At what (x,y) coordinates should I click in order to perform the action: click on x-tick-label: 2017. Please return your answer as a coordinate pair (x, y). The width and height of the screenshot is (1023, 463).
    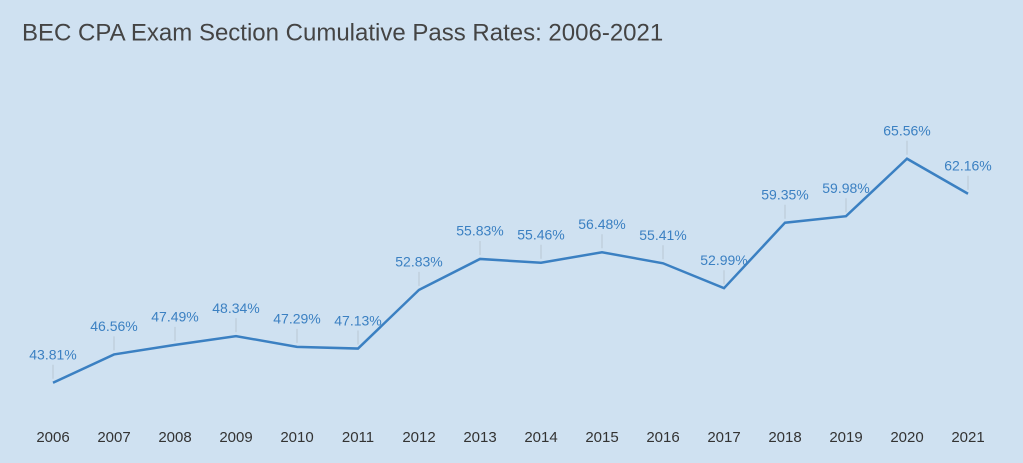
    Looking at the image, I should click on (723, 437).